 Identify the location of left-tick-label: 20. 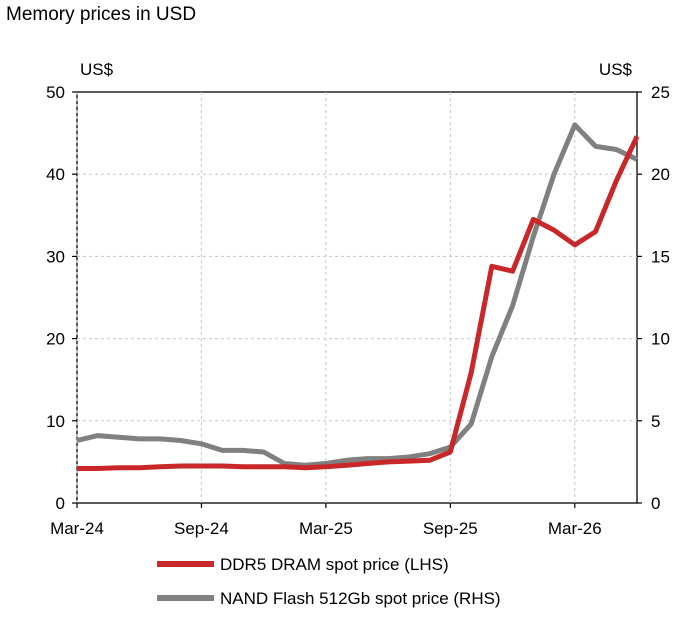
(55, 339).